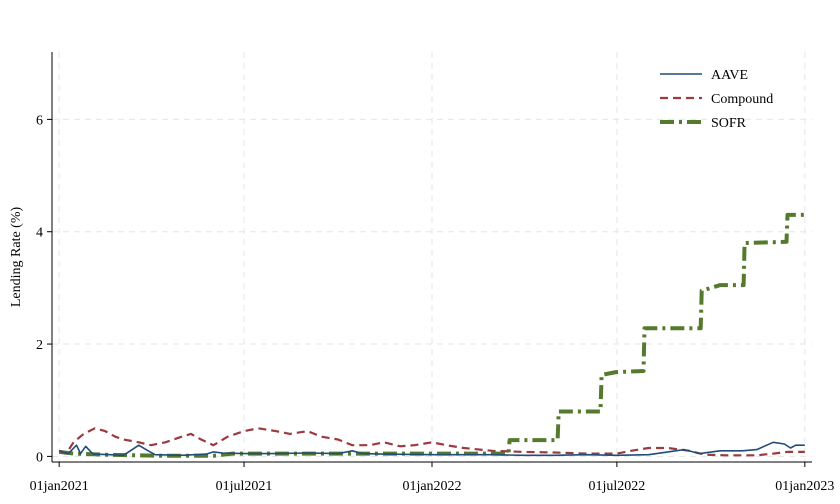 This screenshot has width=840, height=504. What do you see at coordinates (16, 257) in the screenshot?
I see `y-axis-title: Lending Rate (%)` at bounding box center [16, 257].